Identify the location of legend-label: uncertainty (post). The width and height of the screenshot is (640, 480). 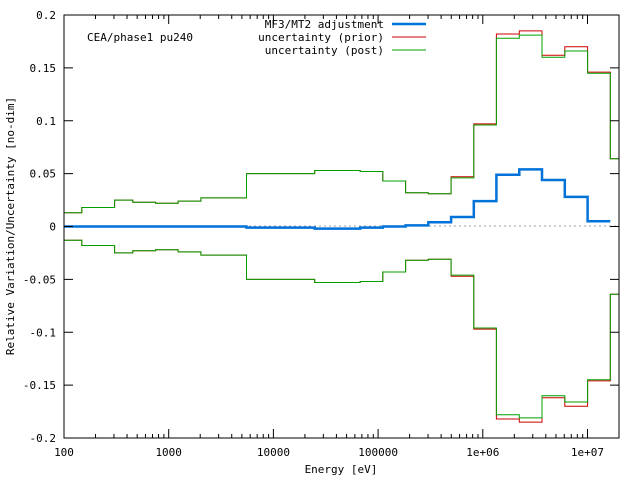
(324, 50).